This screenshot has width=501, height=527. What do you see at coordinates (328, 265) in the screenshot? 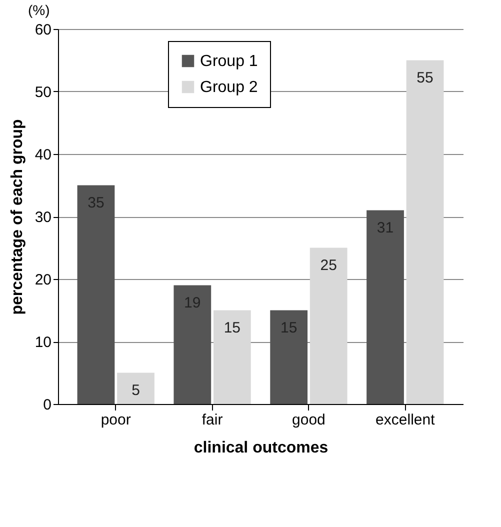
I see `data-label: 25` at bounding box center [328, 265].